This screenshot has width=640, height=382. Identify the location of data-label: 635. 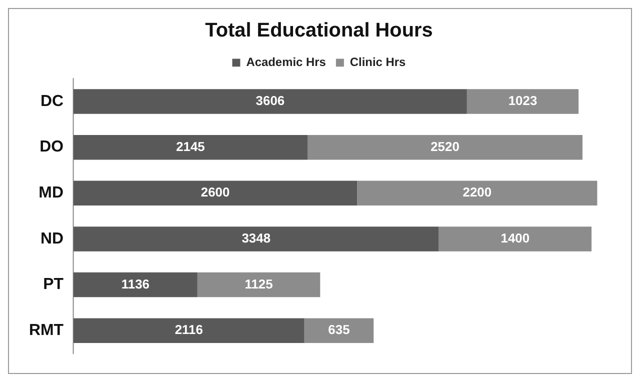
(339, 330).